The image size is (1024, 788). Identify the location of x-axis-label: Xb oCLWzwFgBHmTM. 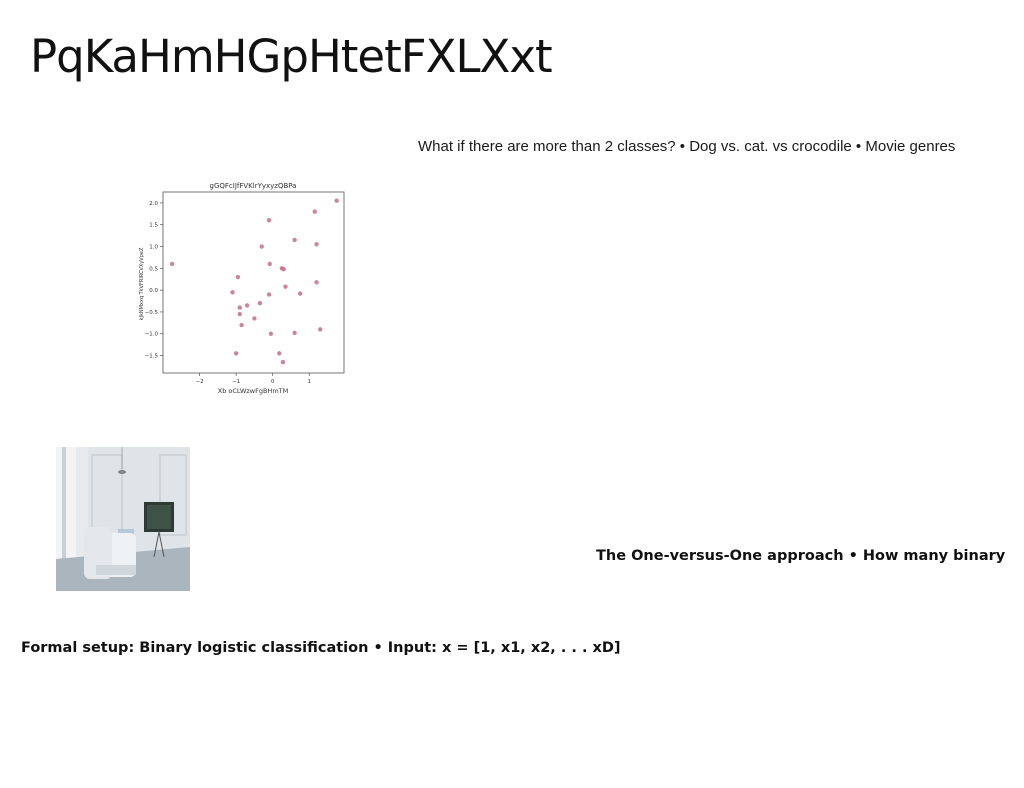
(253, 391).